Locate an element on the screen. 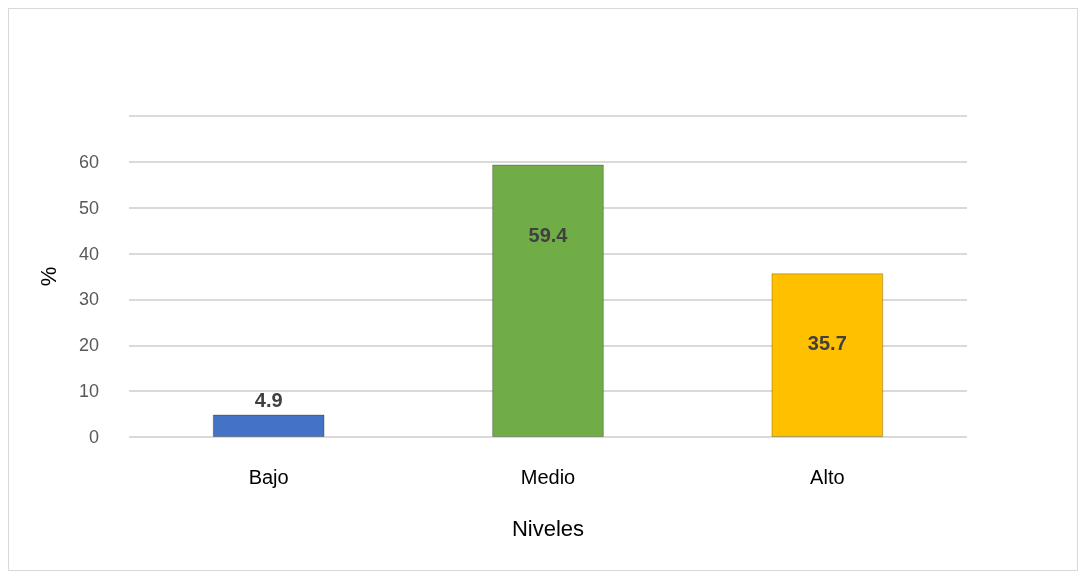 The image size is (1088, 581). y-axis-title: % is located at coordinates (48, 276).